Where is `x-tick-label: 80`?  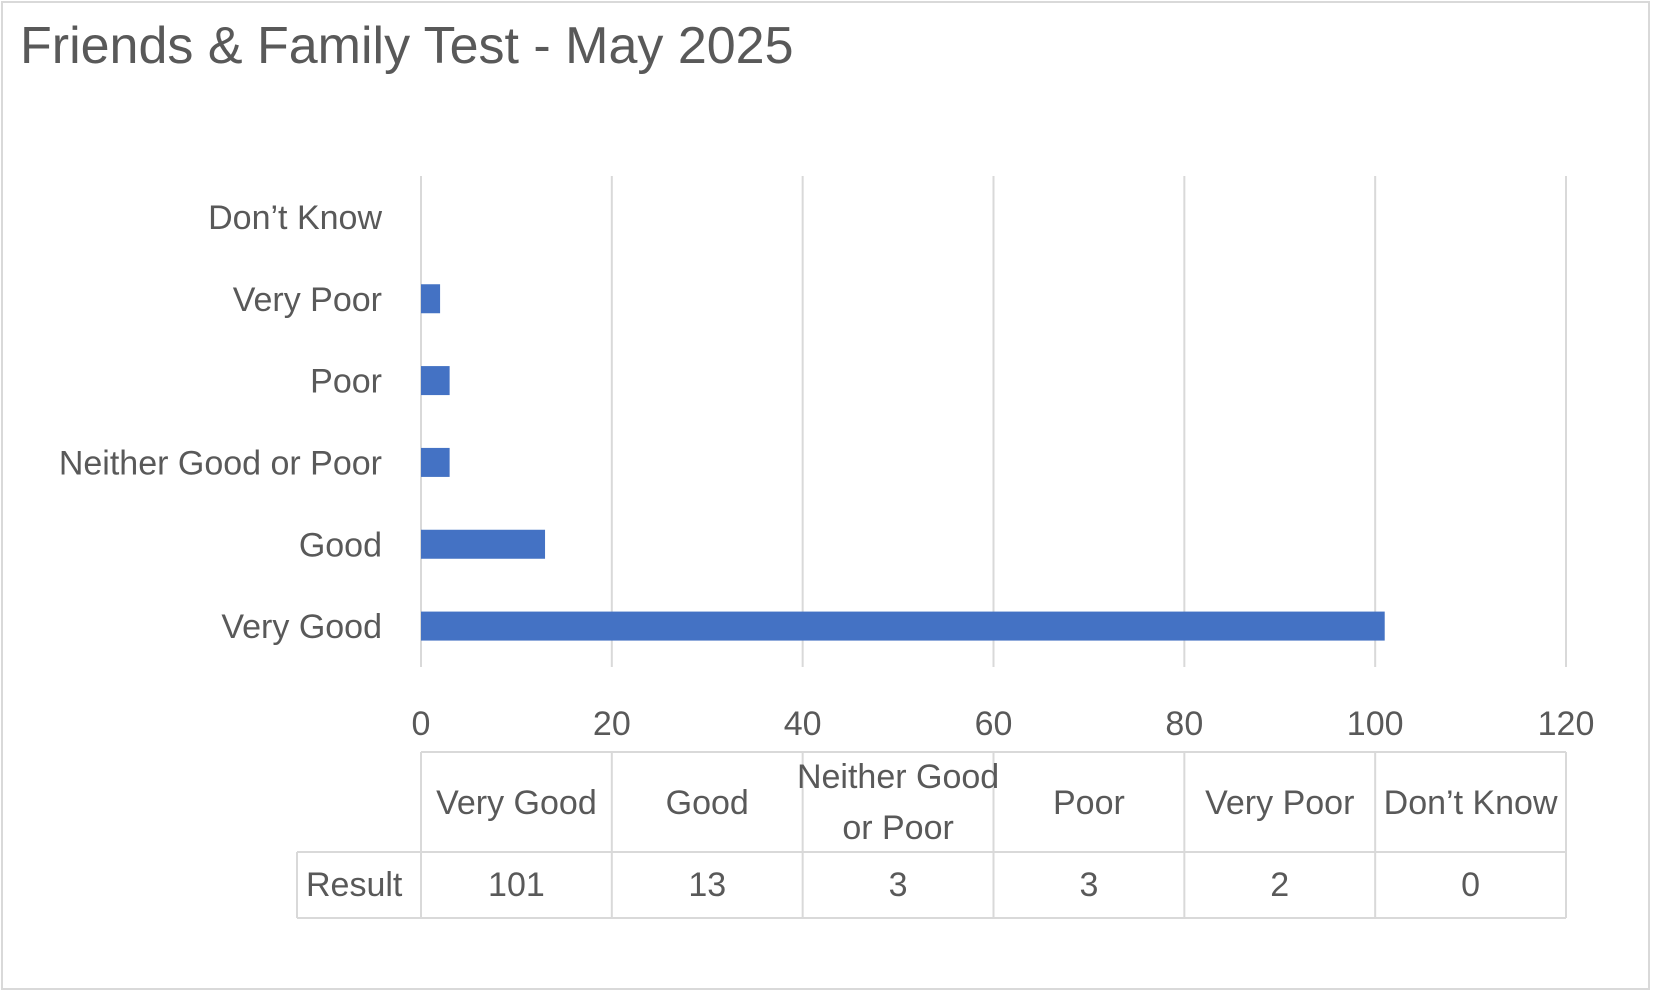
x-tick-label: 80 is located at coordinates (1184, 724).